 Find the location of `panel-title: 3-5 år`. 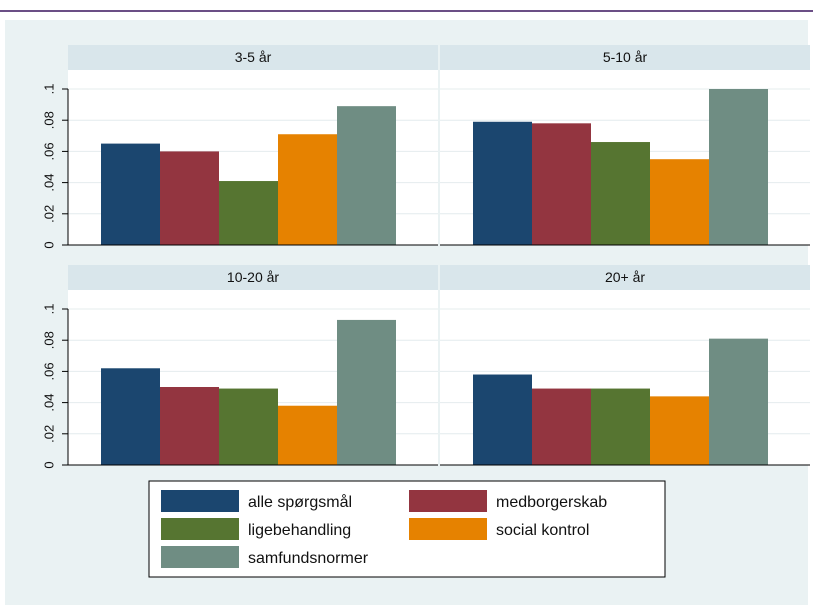

panel-title: 3-5 år is located at coordinates (253, 57).